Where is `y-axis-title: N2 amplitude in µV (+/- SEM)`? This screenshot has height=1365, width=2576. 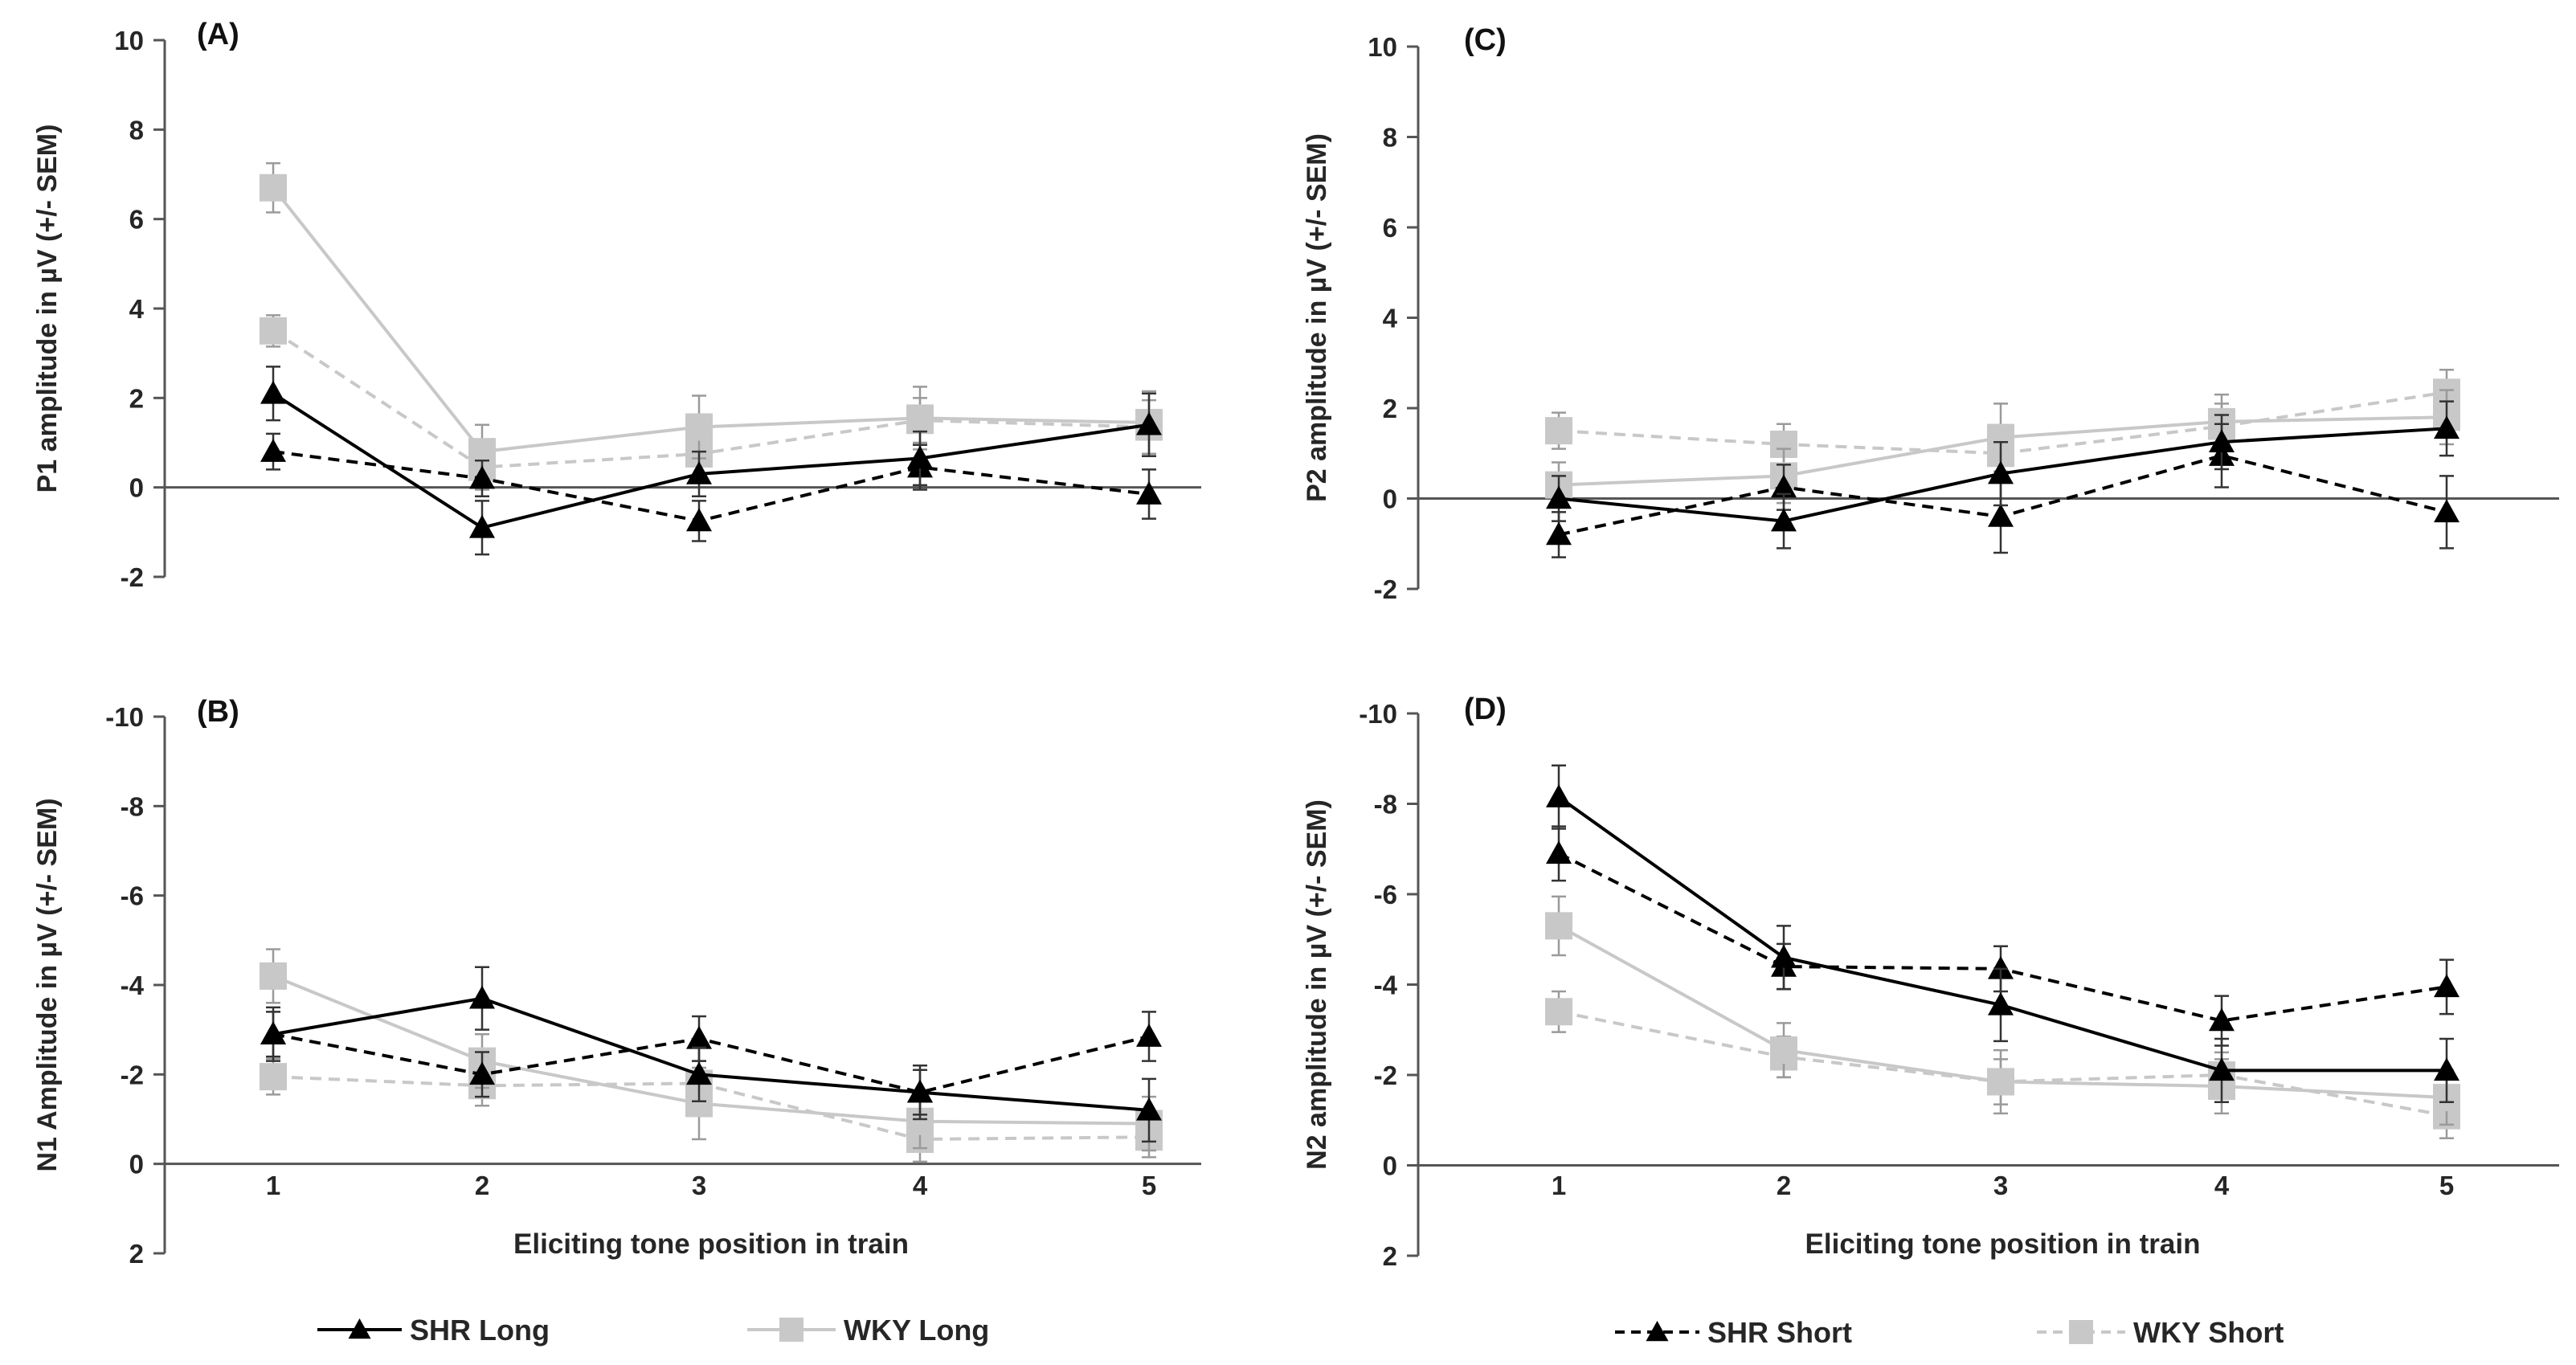 y-axis-title: N2 amplitude in µV (+/- SEM) is located at coordinates (1317, 984).